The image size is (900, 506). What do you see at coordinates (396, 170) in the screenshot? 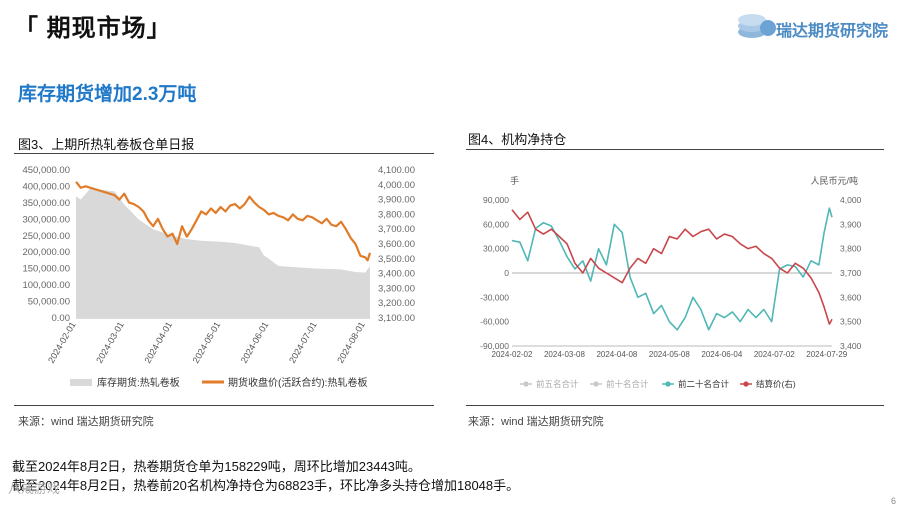
I see `y-right-tick-label: 4,100.00` at bounding box center [396, 170].